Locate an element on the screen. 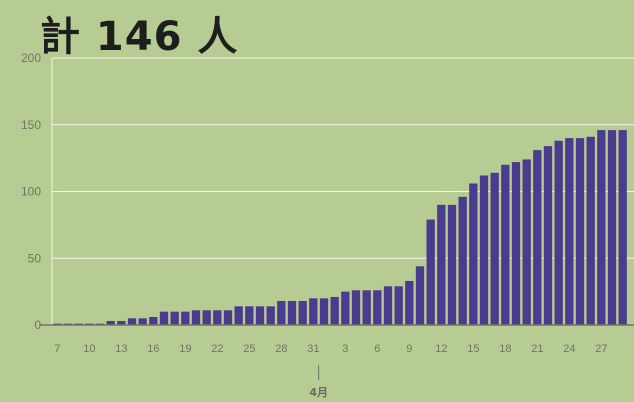 This screenshot has width=634, height=402. x-tick-label: 19 is located at coordinates (185, 349).